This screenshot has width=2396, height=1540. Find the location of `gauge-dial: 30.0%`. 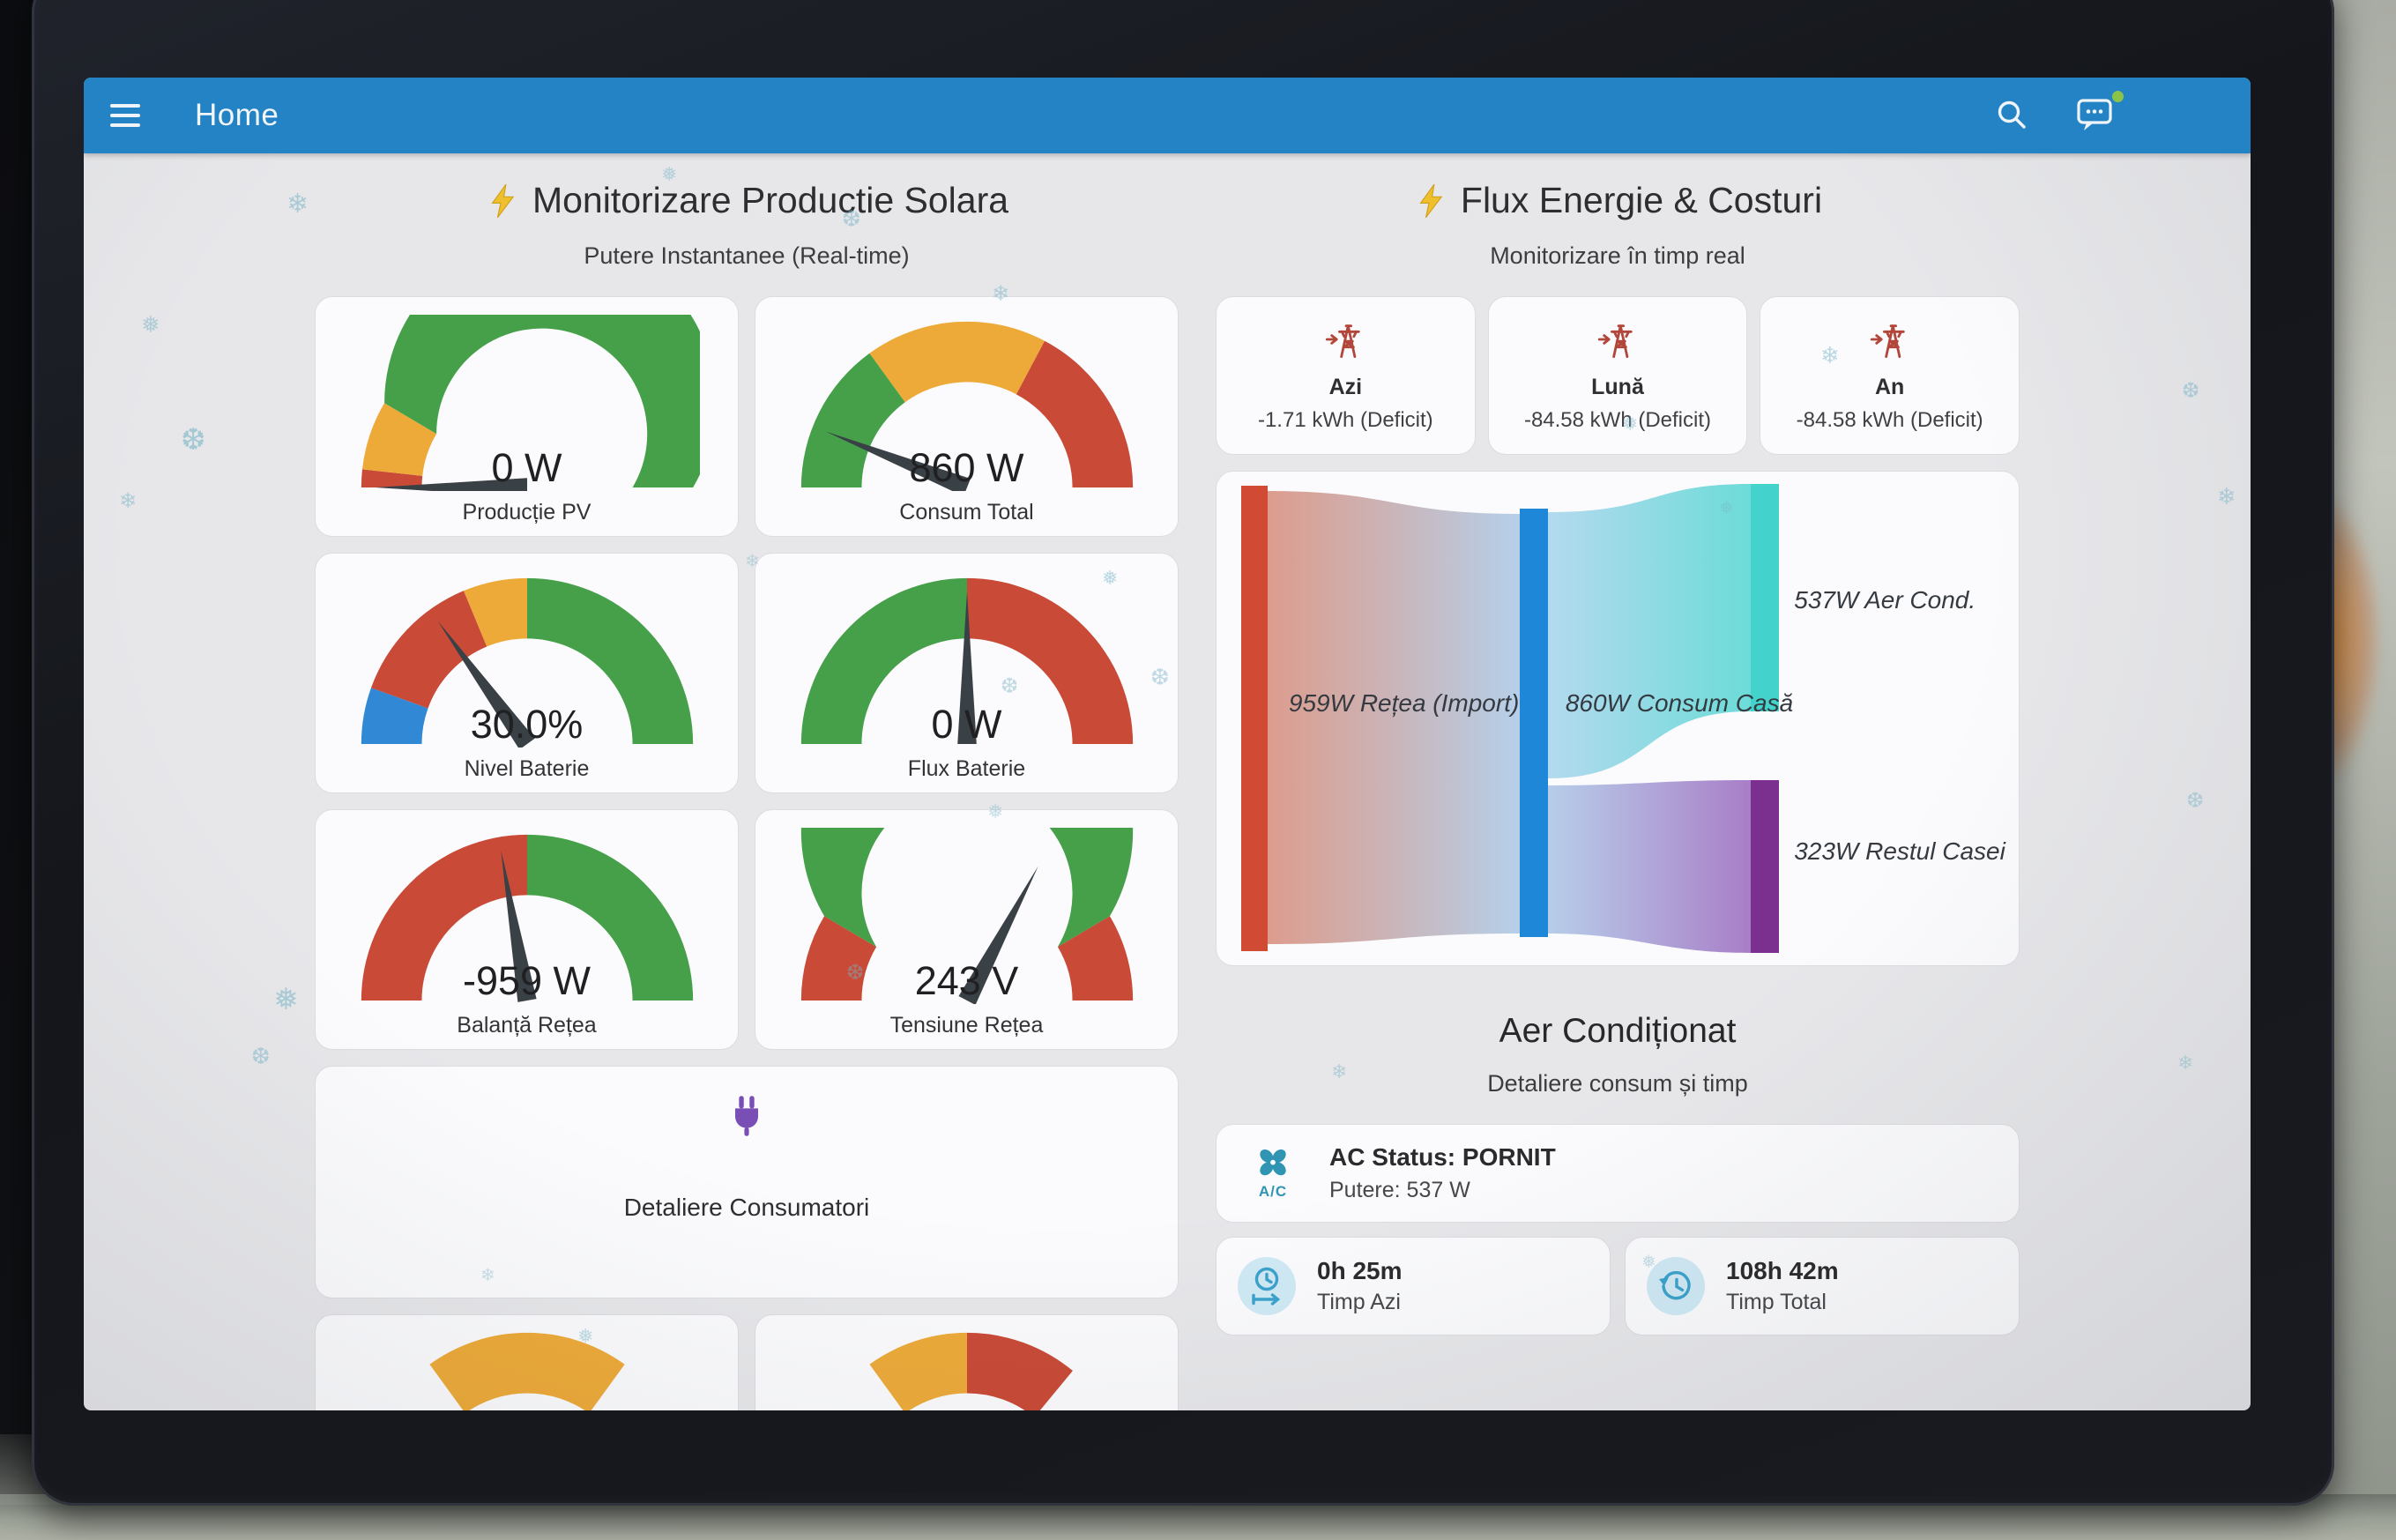

gauge-dial: 30.0% is located at coordinates (527, 659).